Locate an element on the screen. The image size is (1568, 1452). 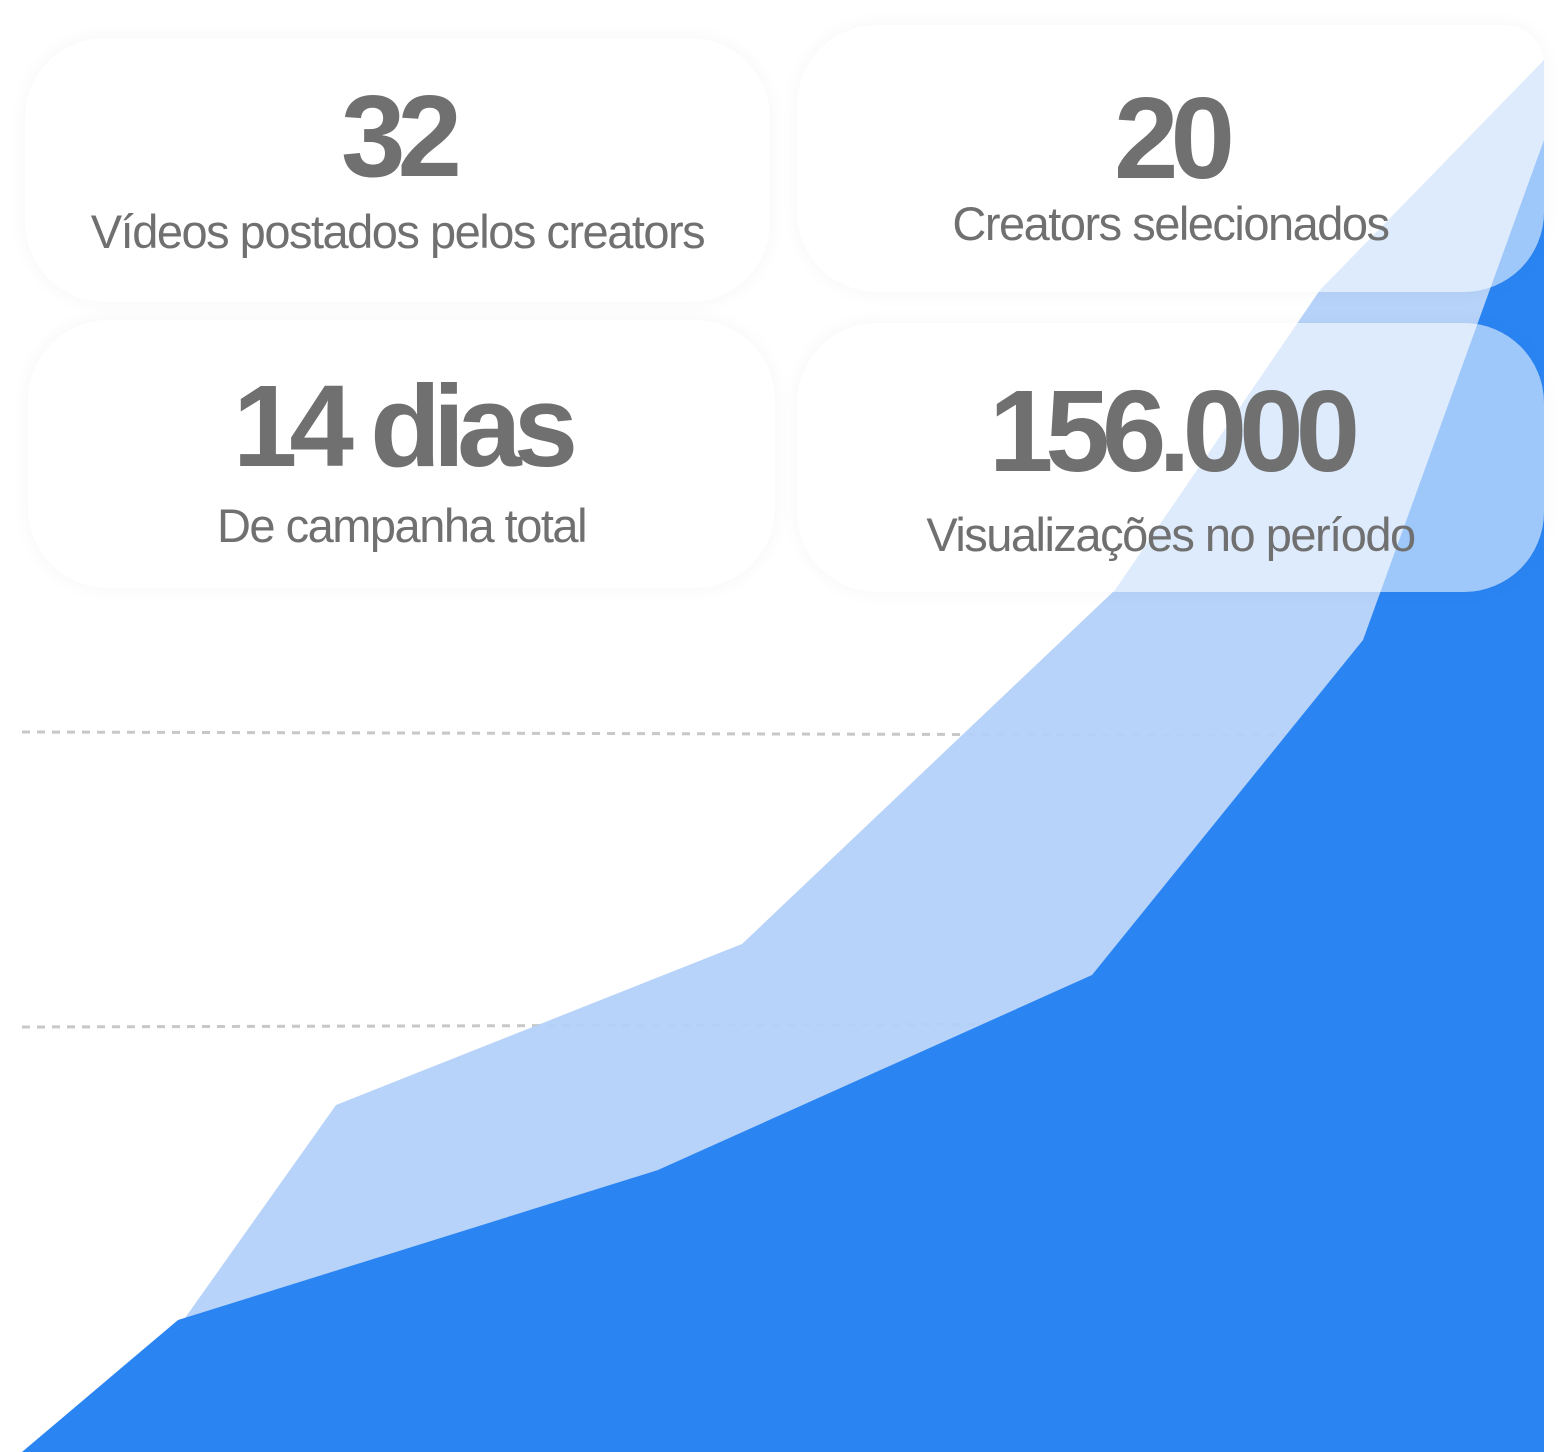
stat-label: Creators selecionados is located at coordinates (1171, 223).